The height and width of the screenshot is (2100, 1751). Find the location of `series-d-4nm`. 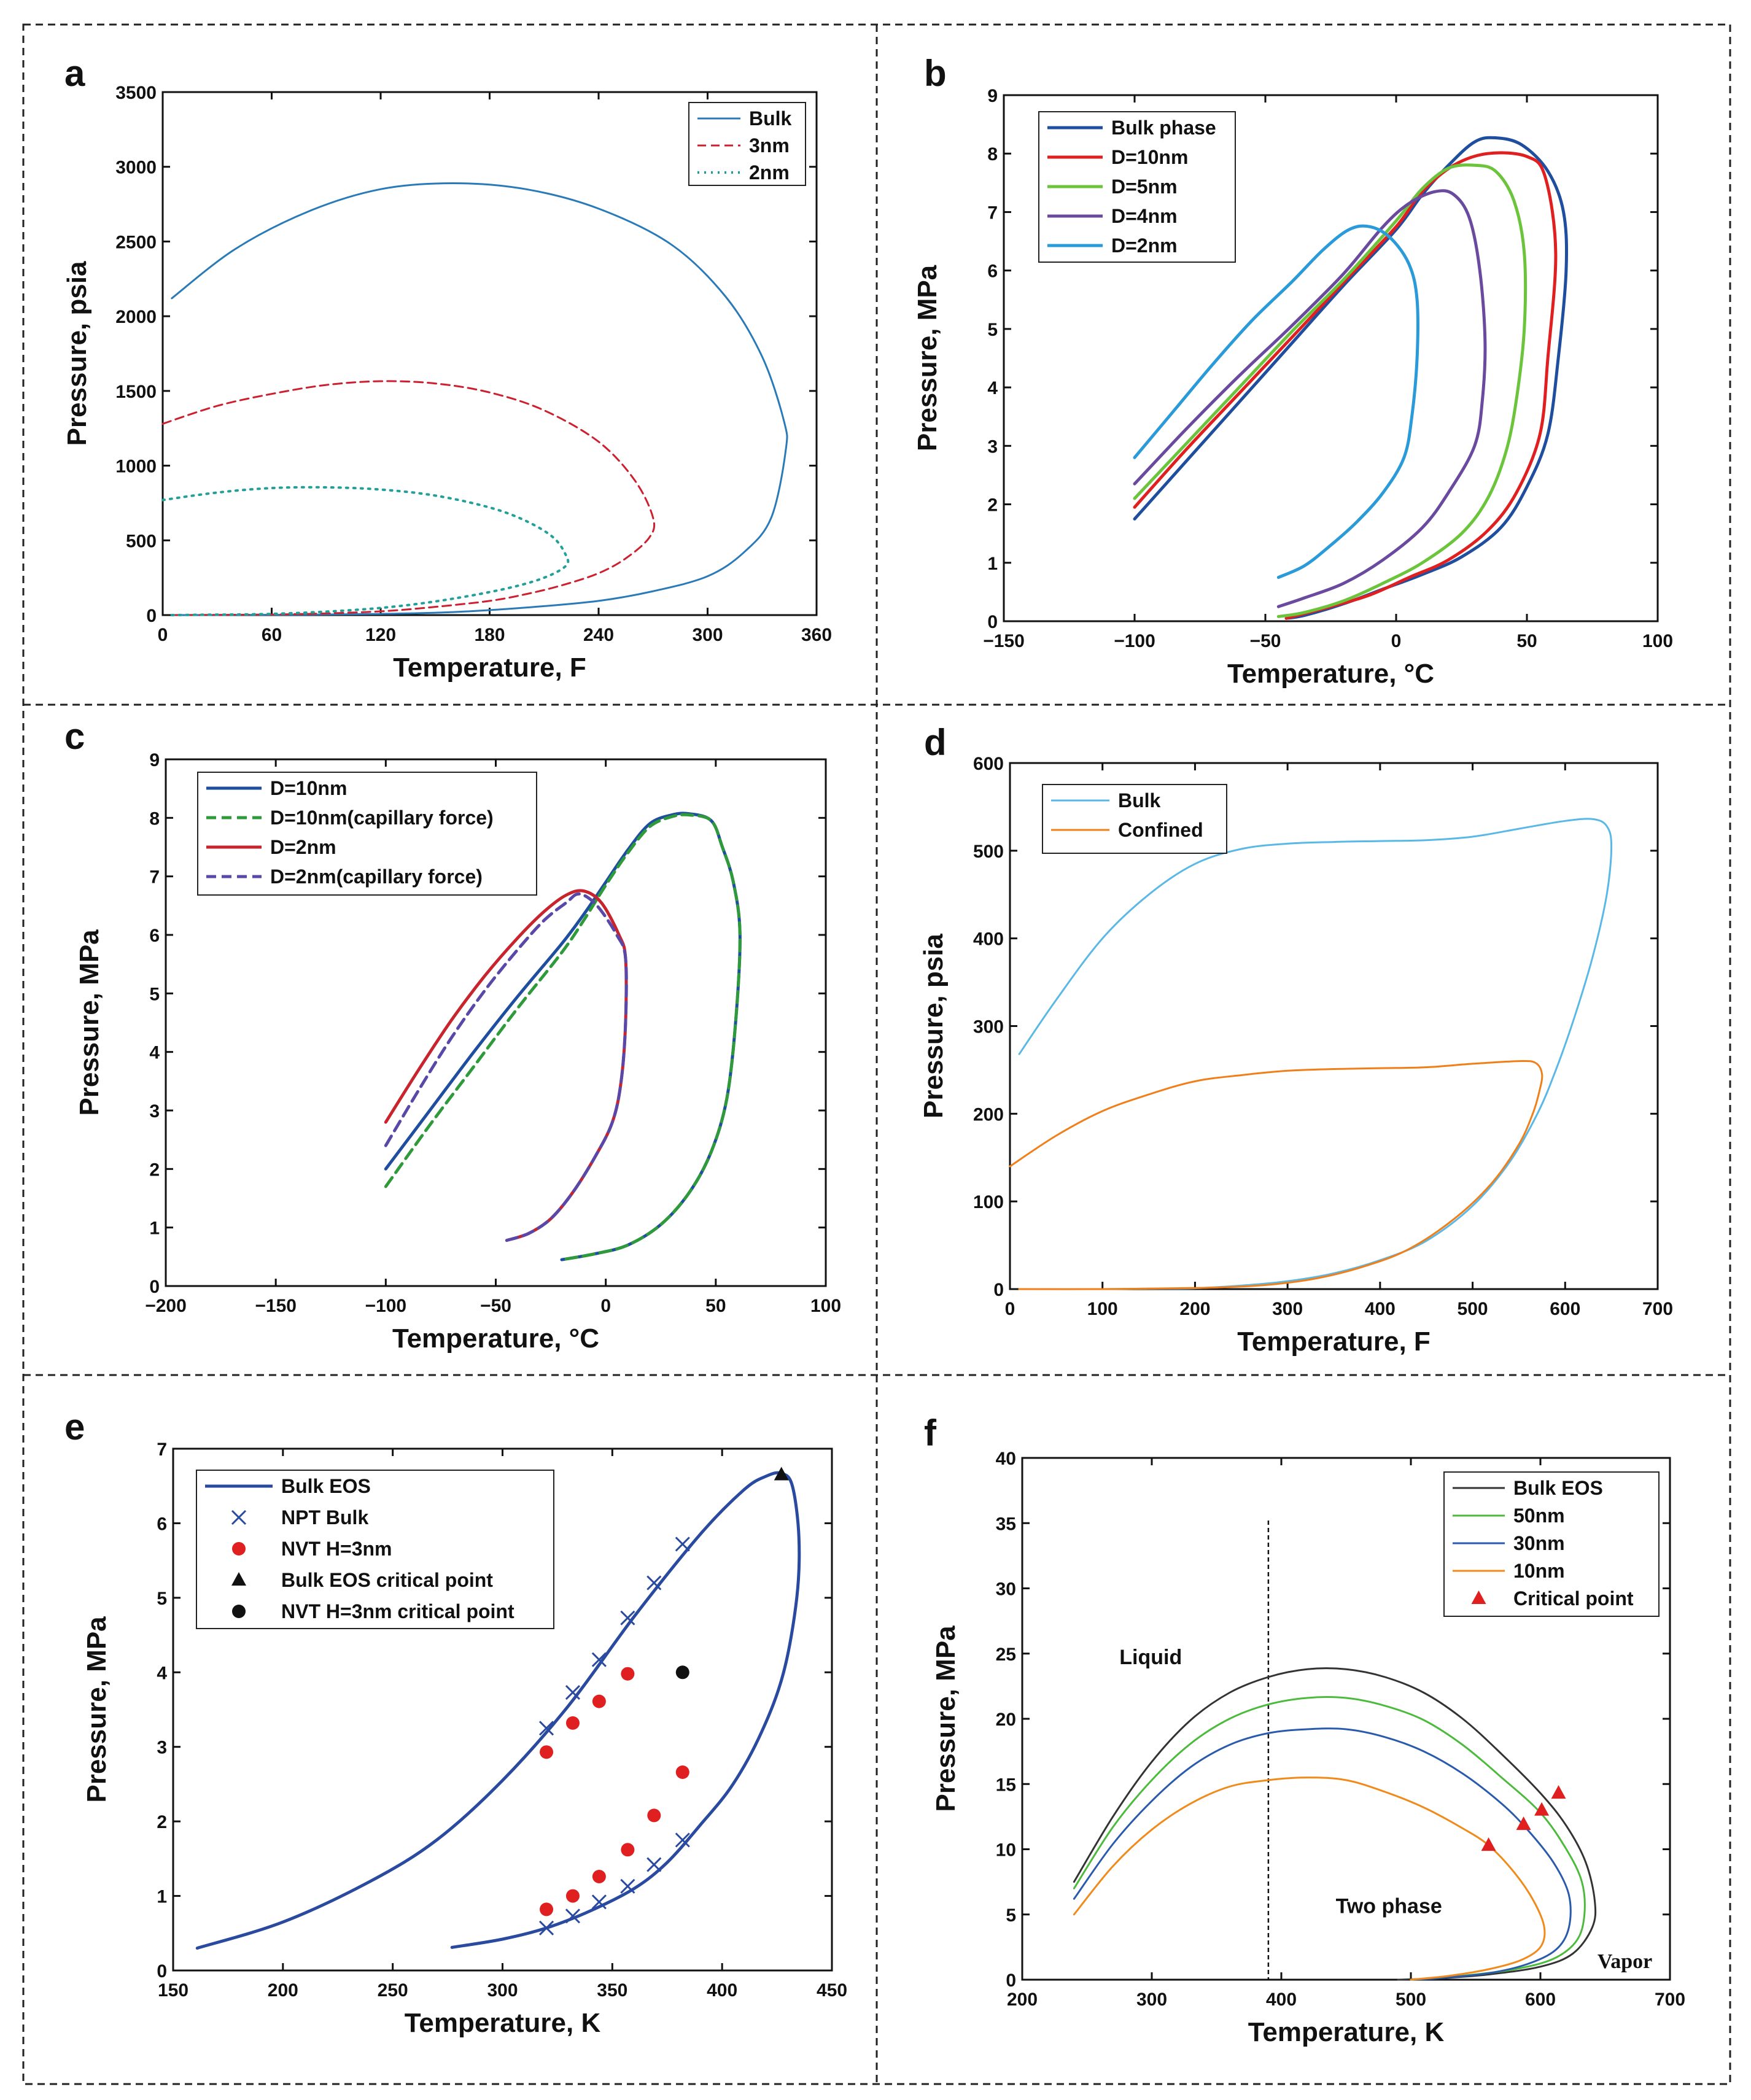

series-d-4nm is located at coordinates (1310, 398).